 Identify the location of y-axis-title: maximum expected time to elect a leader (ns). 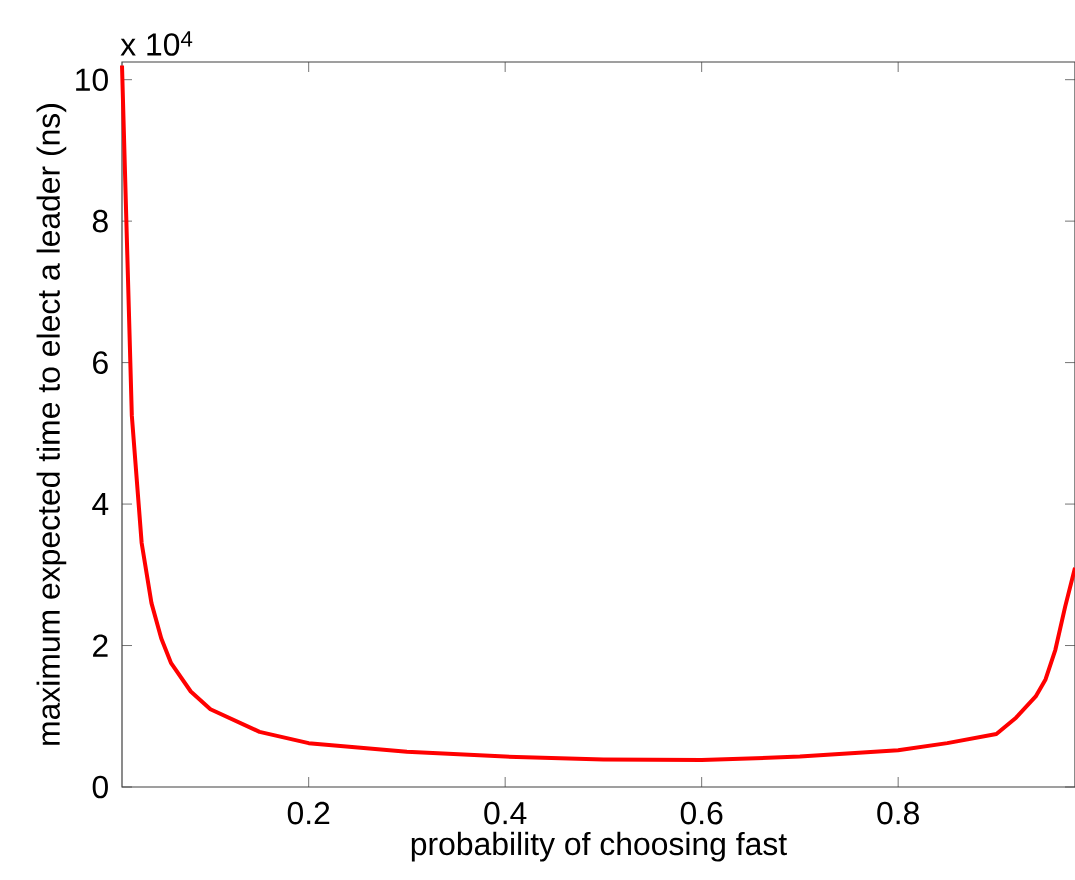
(51, 424).